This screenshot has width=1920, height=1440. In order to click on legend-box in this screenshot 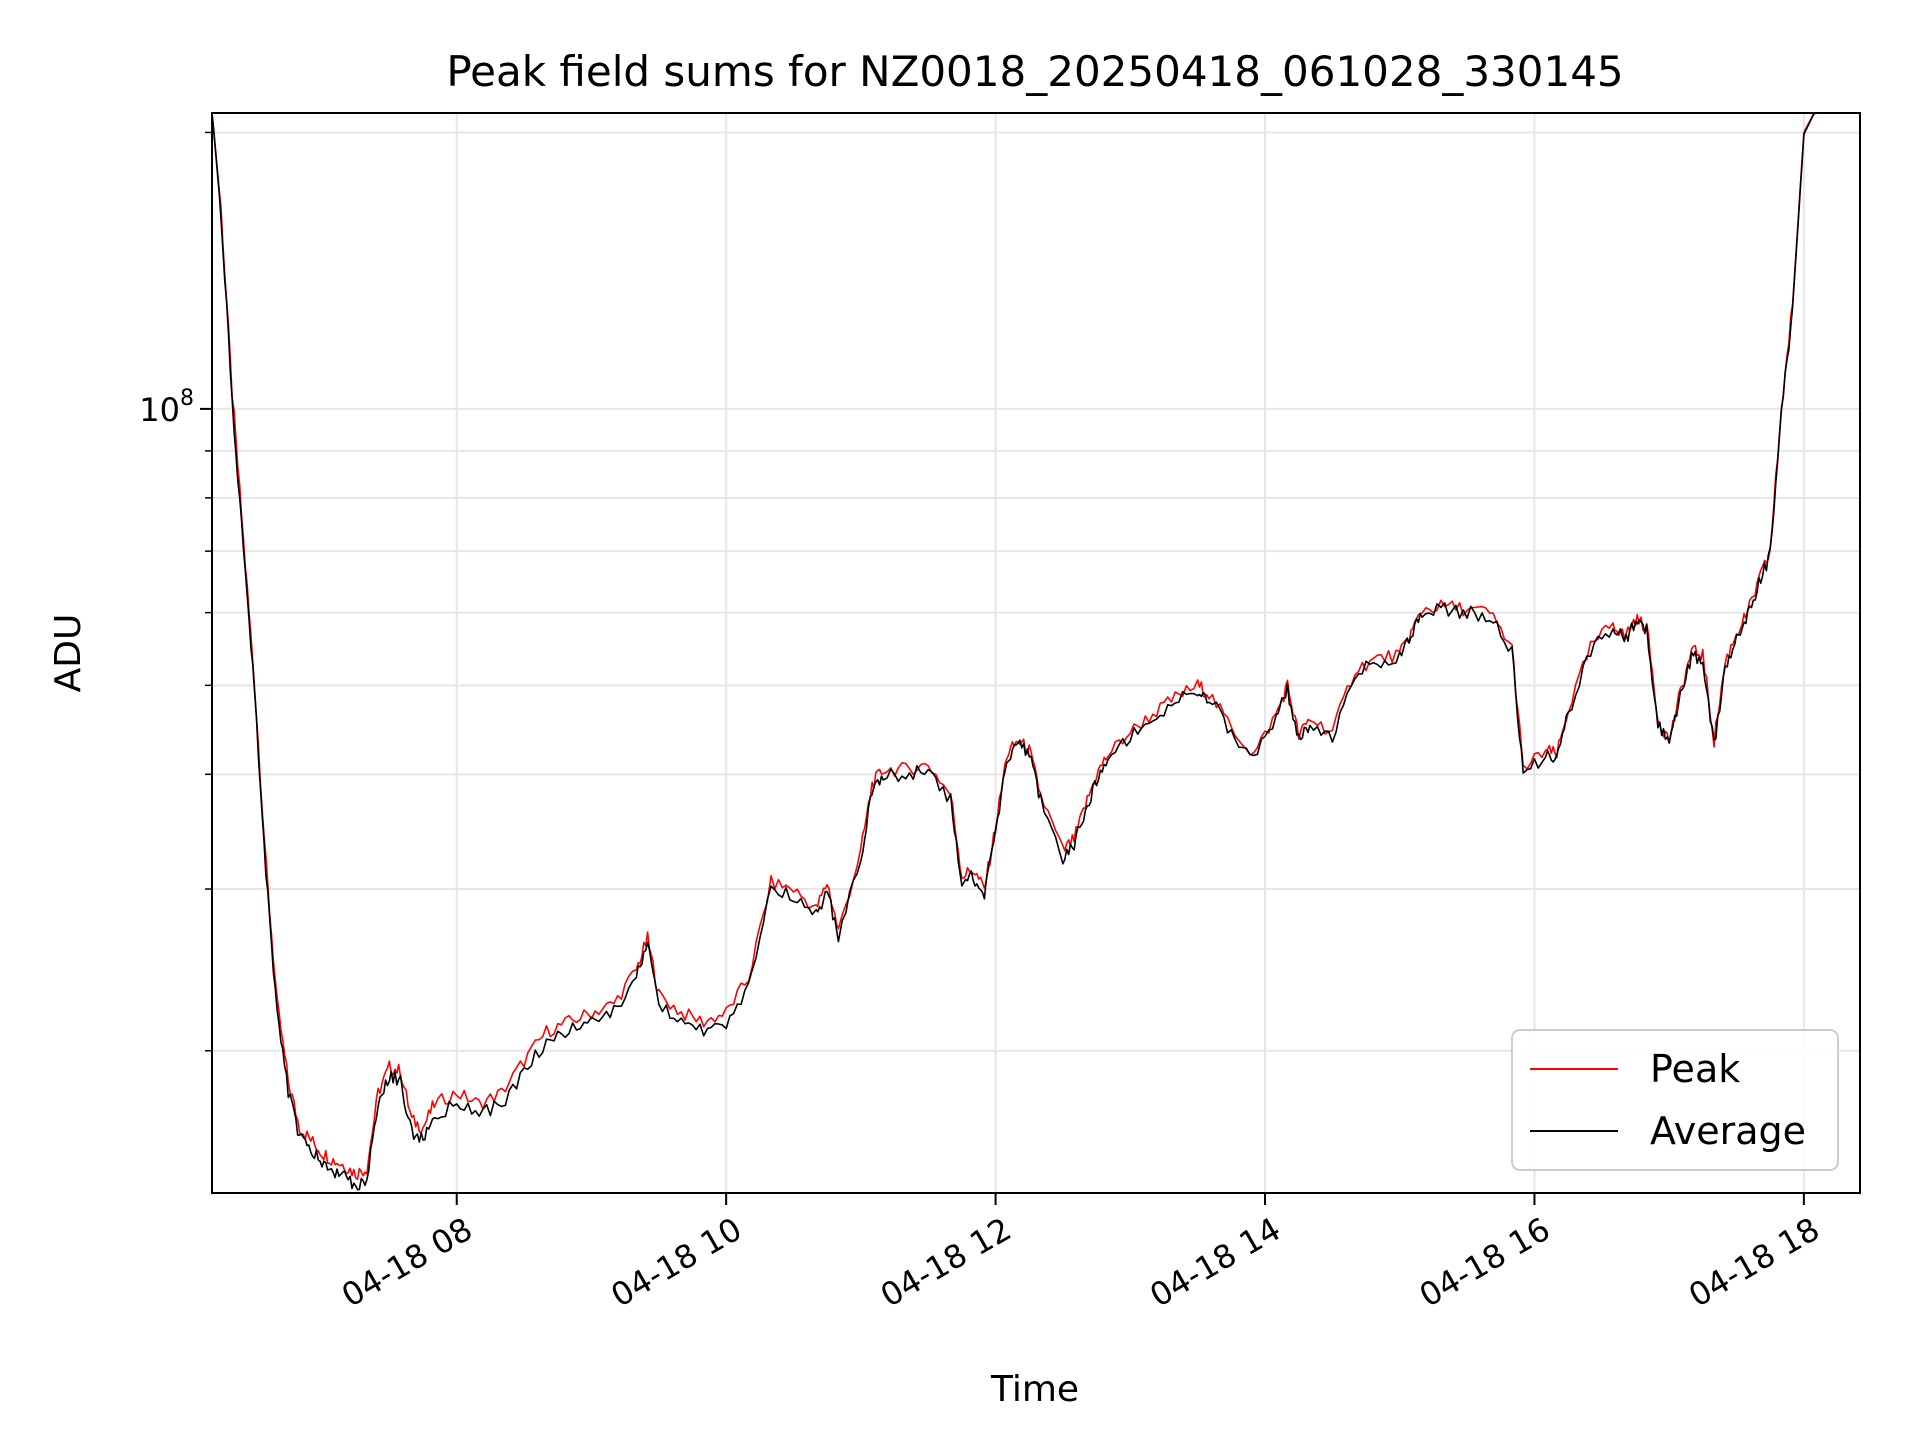, I will do `click(1675, 1100)`.